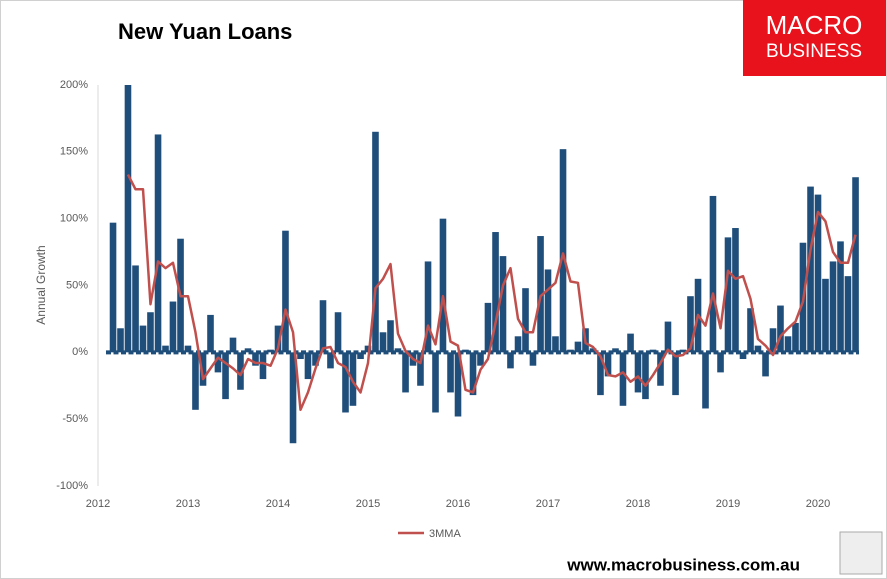  Describe the element at coordinates (728, 504) in the screenshot. I see `x-tick-label: 2019` at that location.